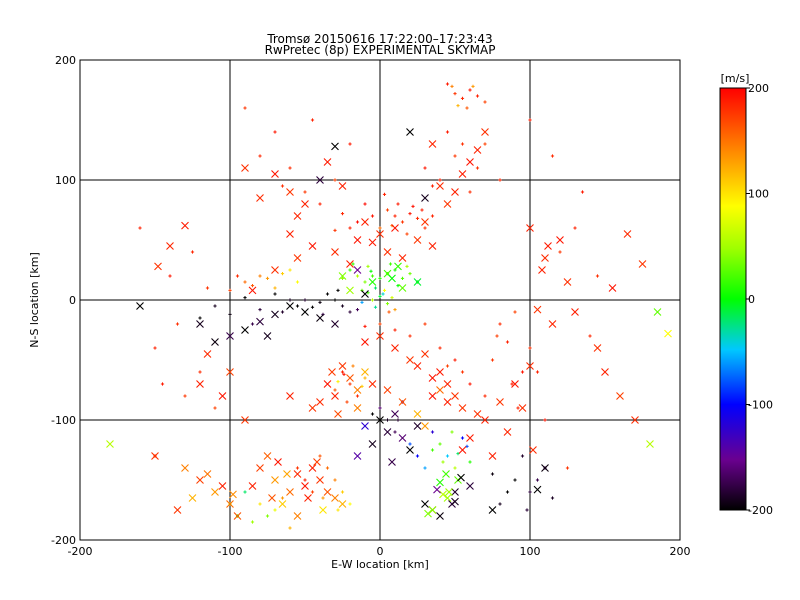  I want to click on y-tick-label: 200, so click(65, 60).